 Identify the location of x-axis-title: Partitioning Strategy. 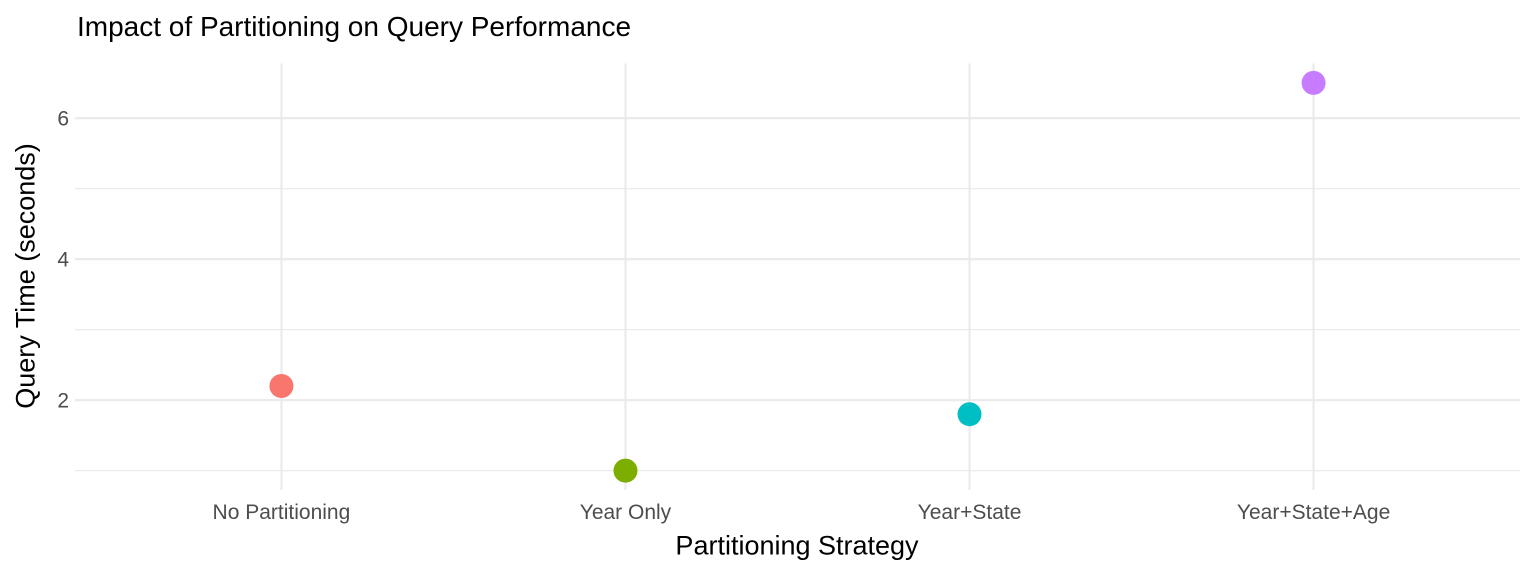
(797, 545).